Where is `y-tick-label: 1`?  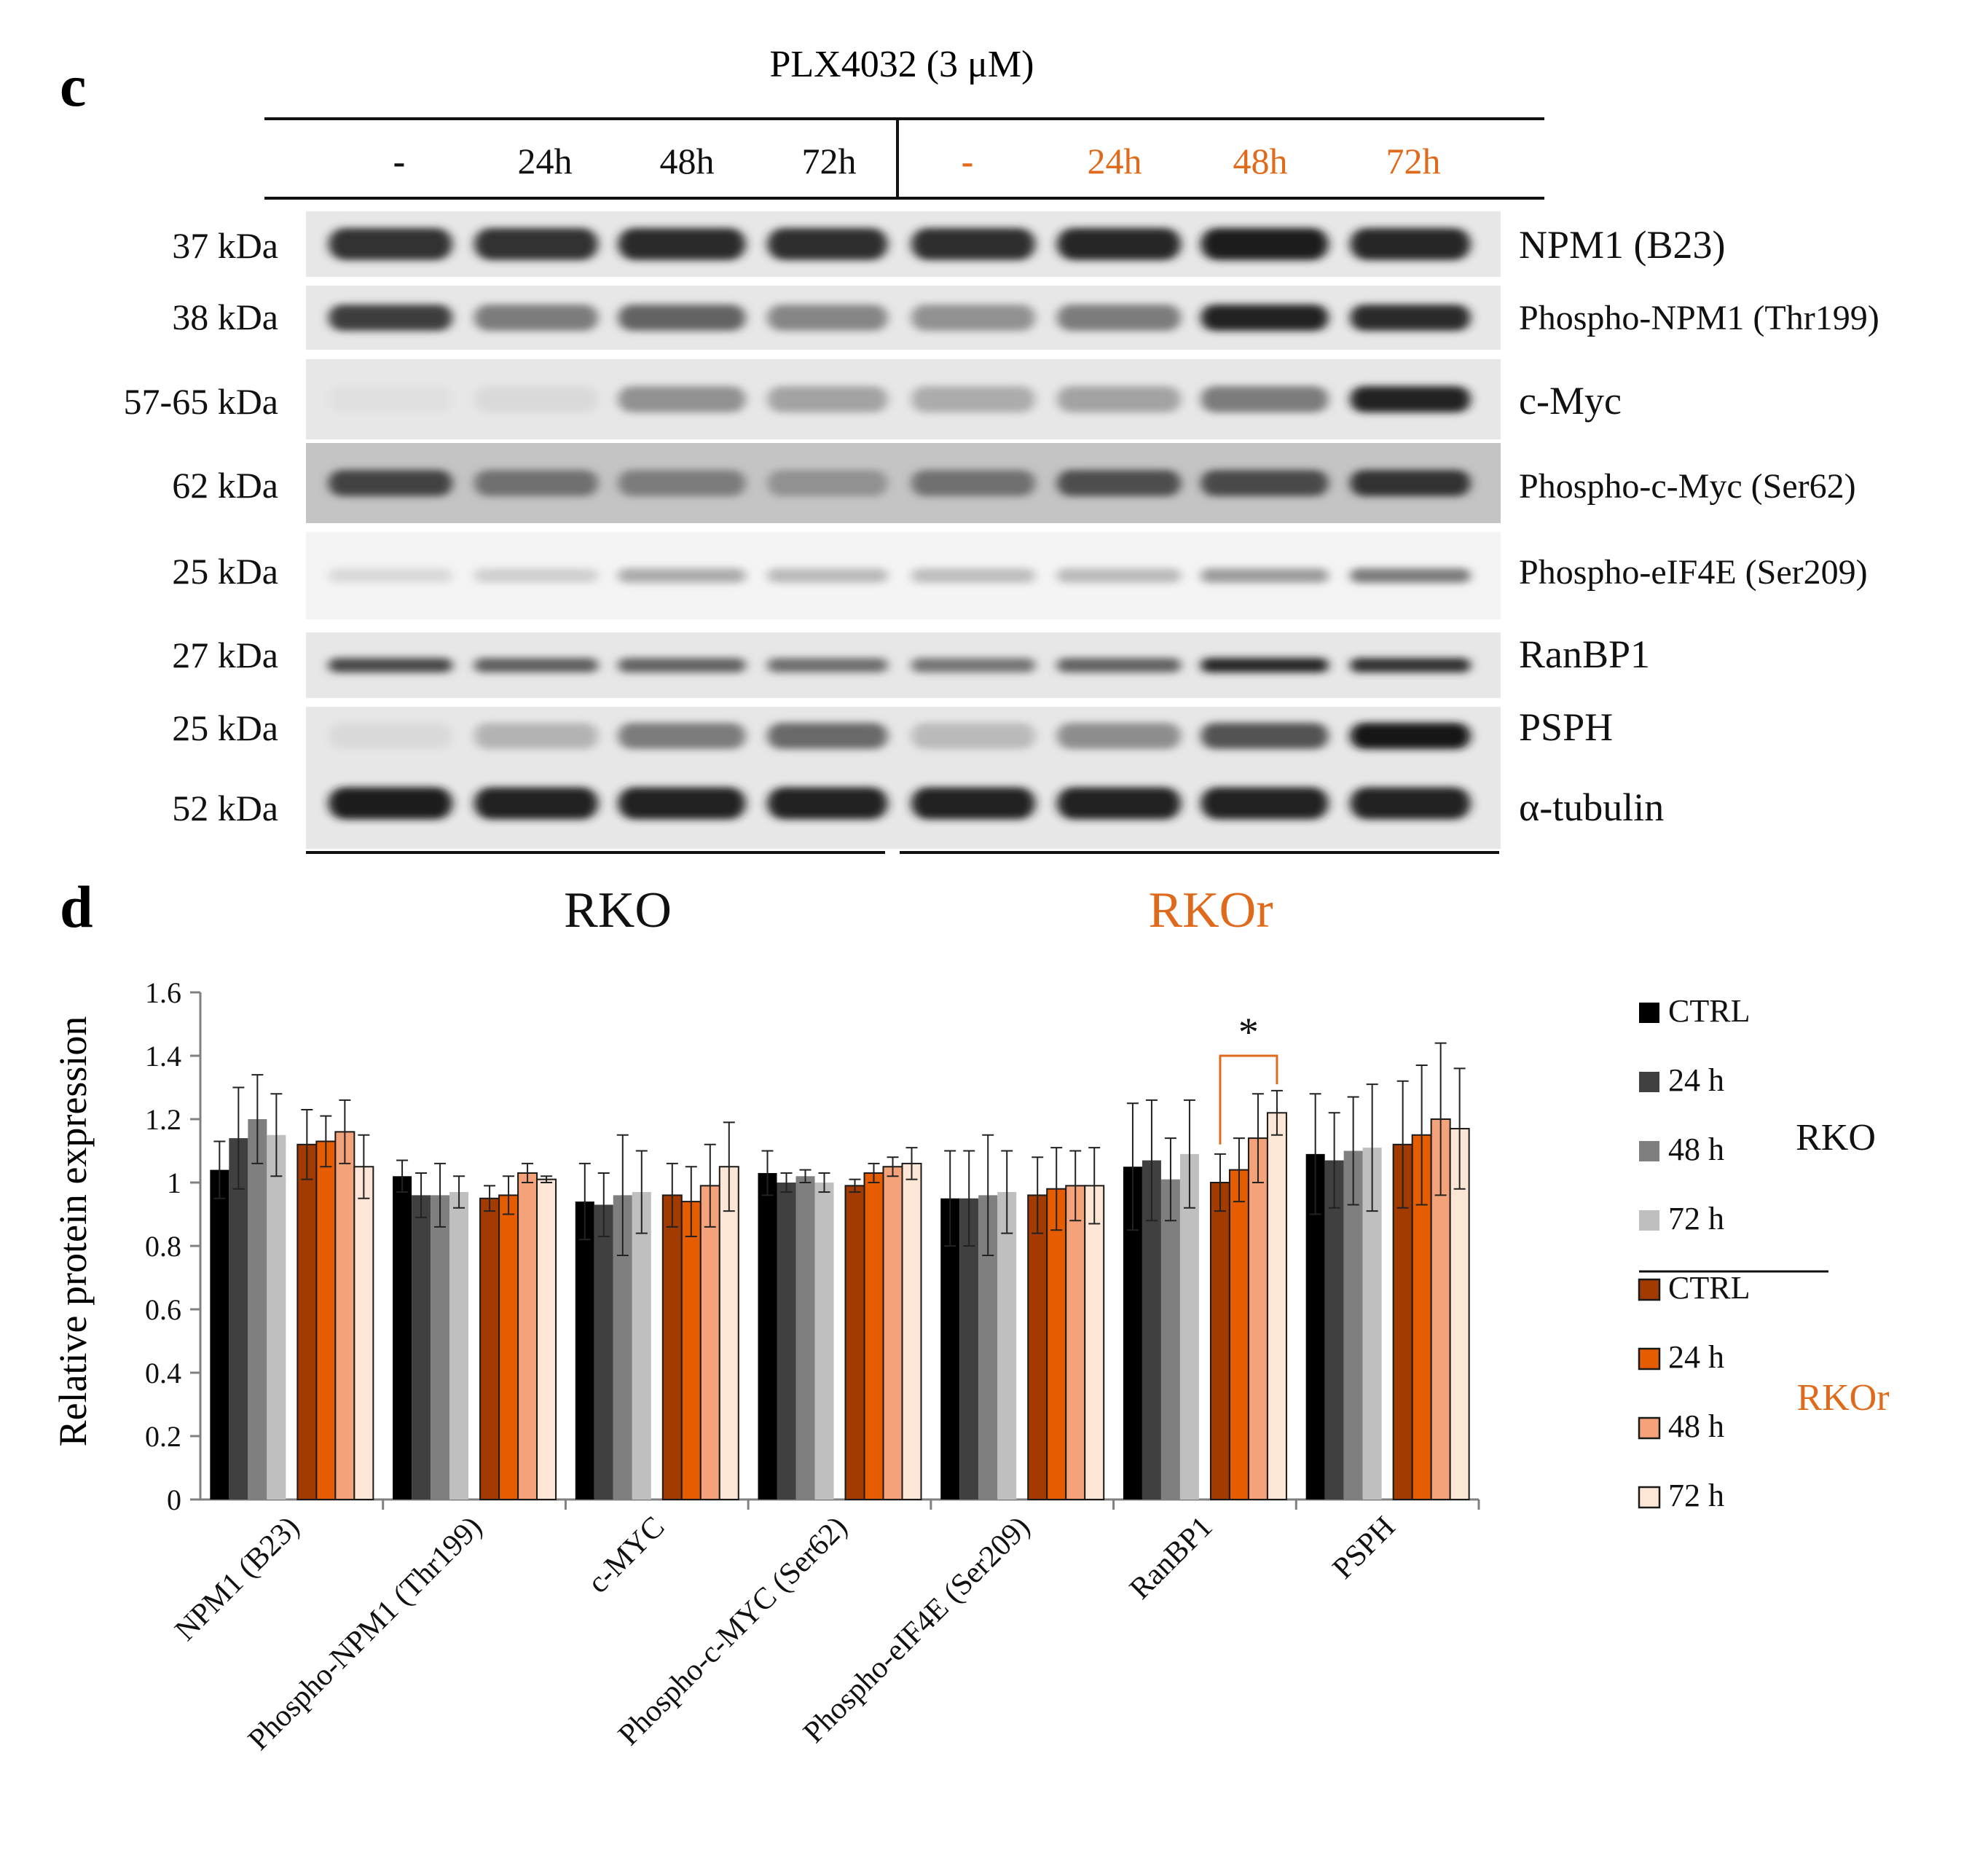 y-tick-label: 1 is located at coordinates (174, 1183).